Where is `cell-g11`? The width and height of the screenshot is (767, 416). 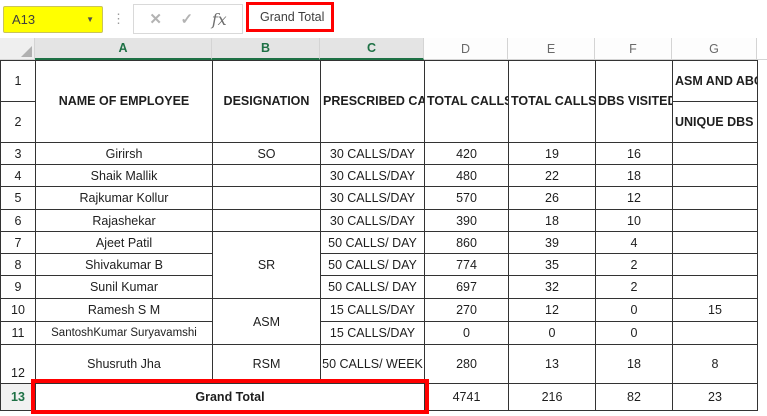 cell-g11 is located at coordinates (715, 333).